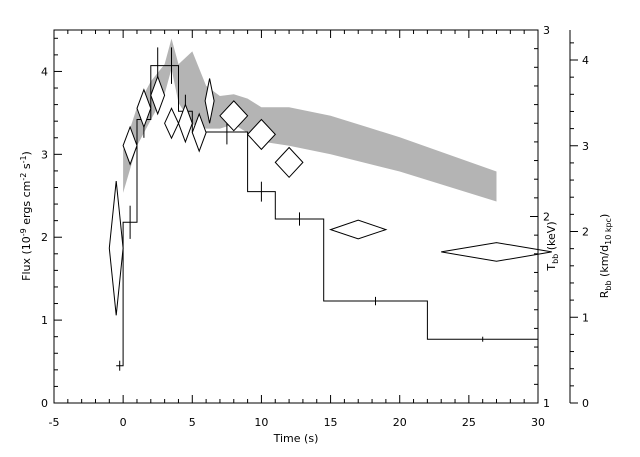  What do you see at coordinates (296, 438) in the screenshot?
I see `x-axis-label: Time (s)` at bounding box center [296, 438].